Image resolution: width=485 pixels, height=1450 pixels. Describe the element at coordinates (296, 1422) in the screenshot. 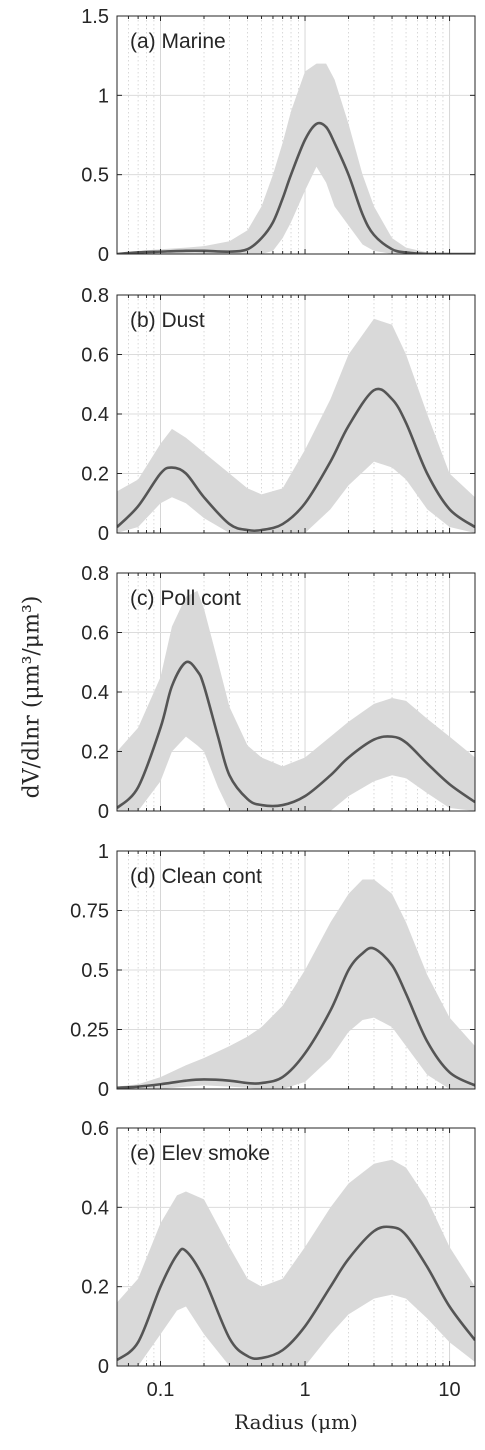

I see `x-axis-label: Radius (μm)` at that location.